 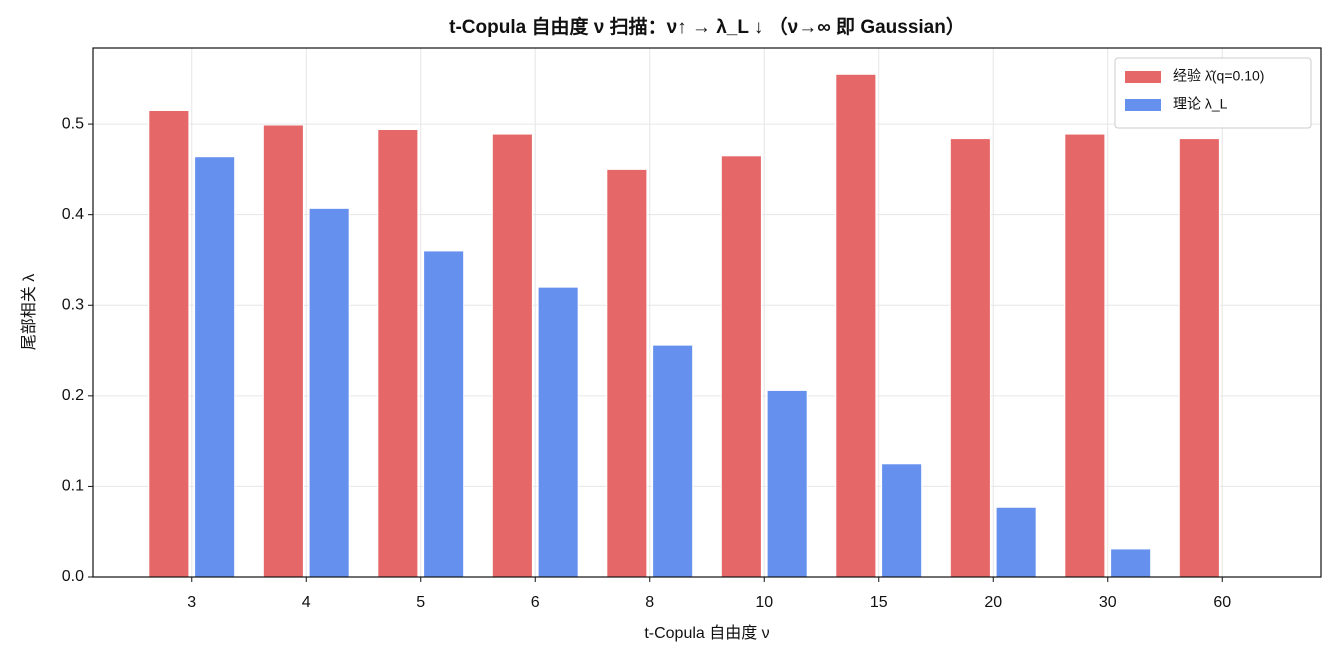 I want to click on legend-label: 经验 λ̂(q=0.10), so click(x=1218, y=76).